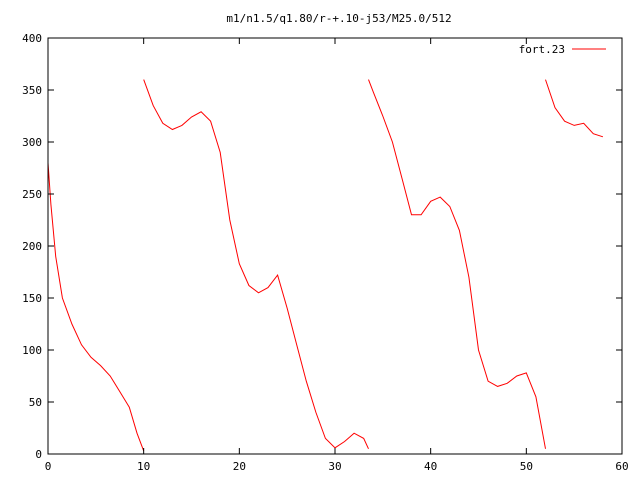 The image size is (640, 480). I want to click on y-tick-label: 0, so click(38, 454).